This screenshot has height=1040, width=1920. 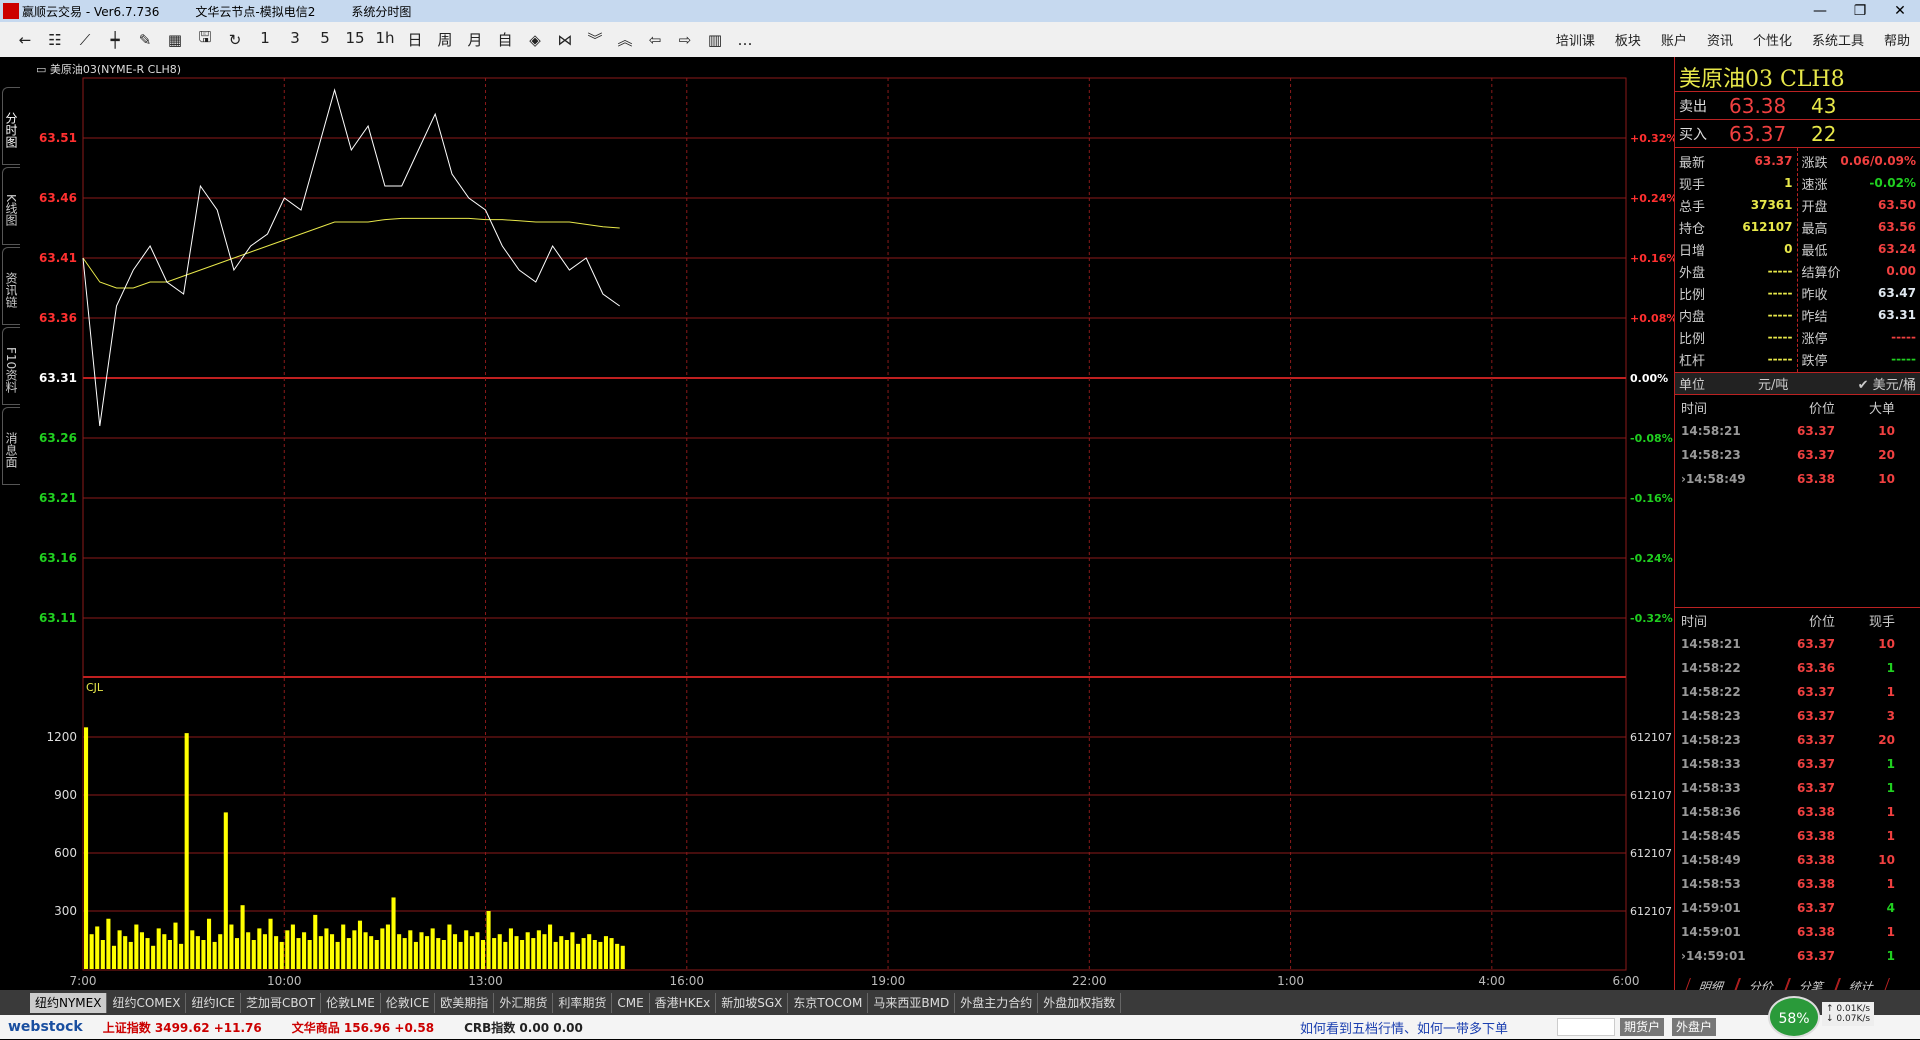 What do you see at coordinates (55, 39) in the screenshot?
I see `list-icon: ☷` at bounding box center [55, 39].